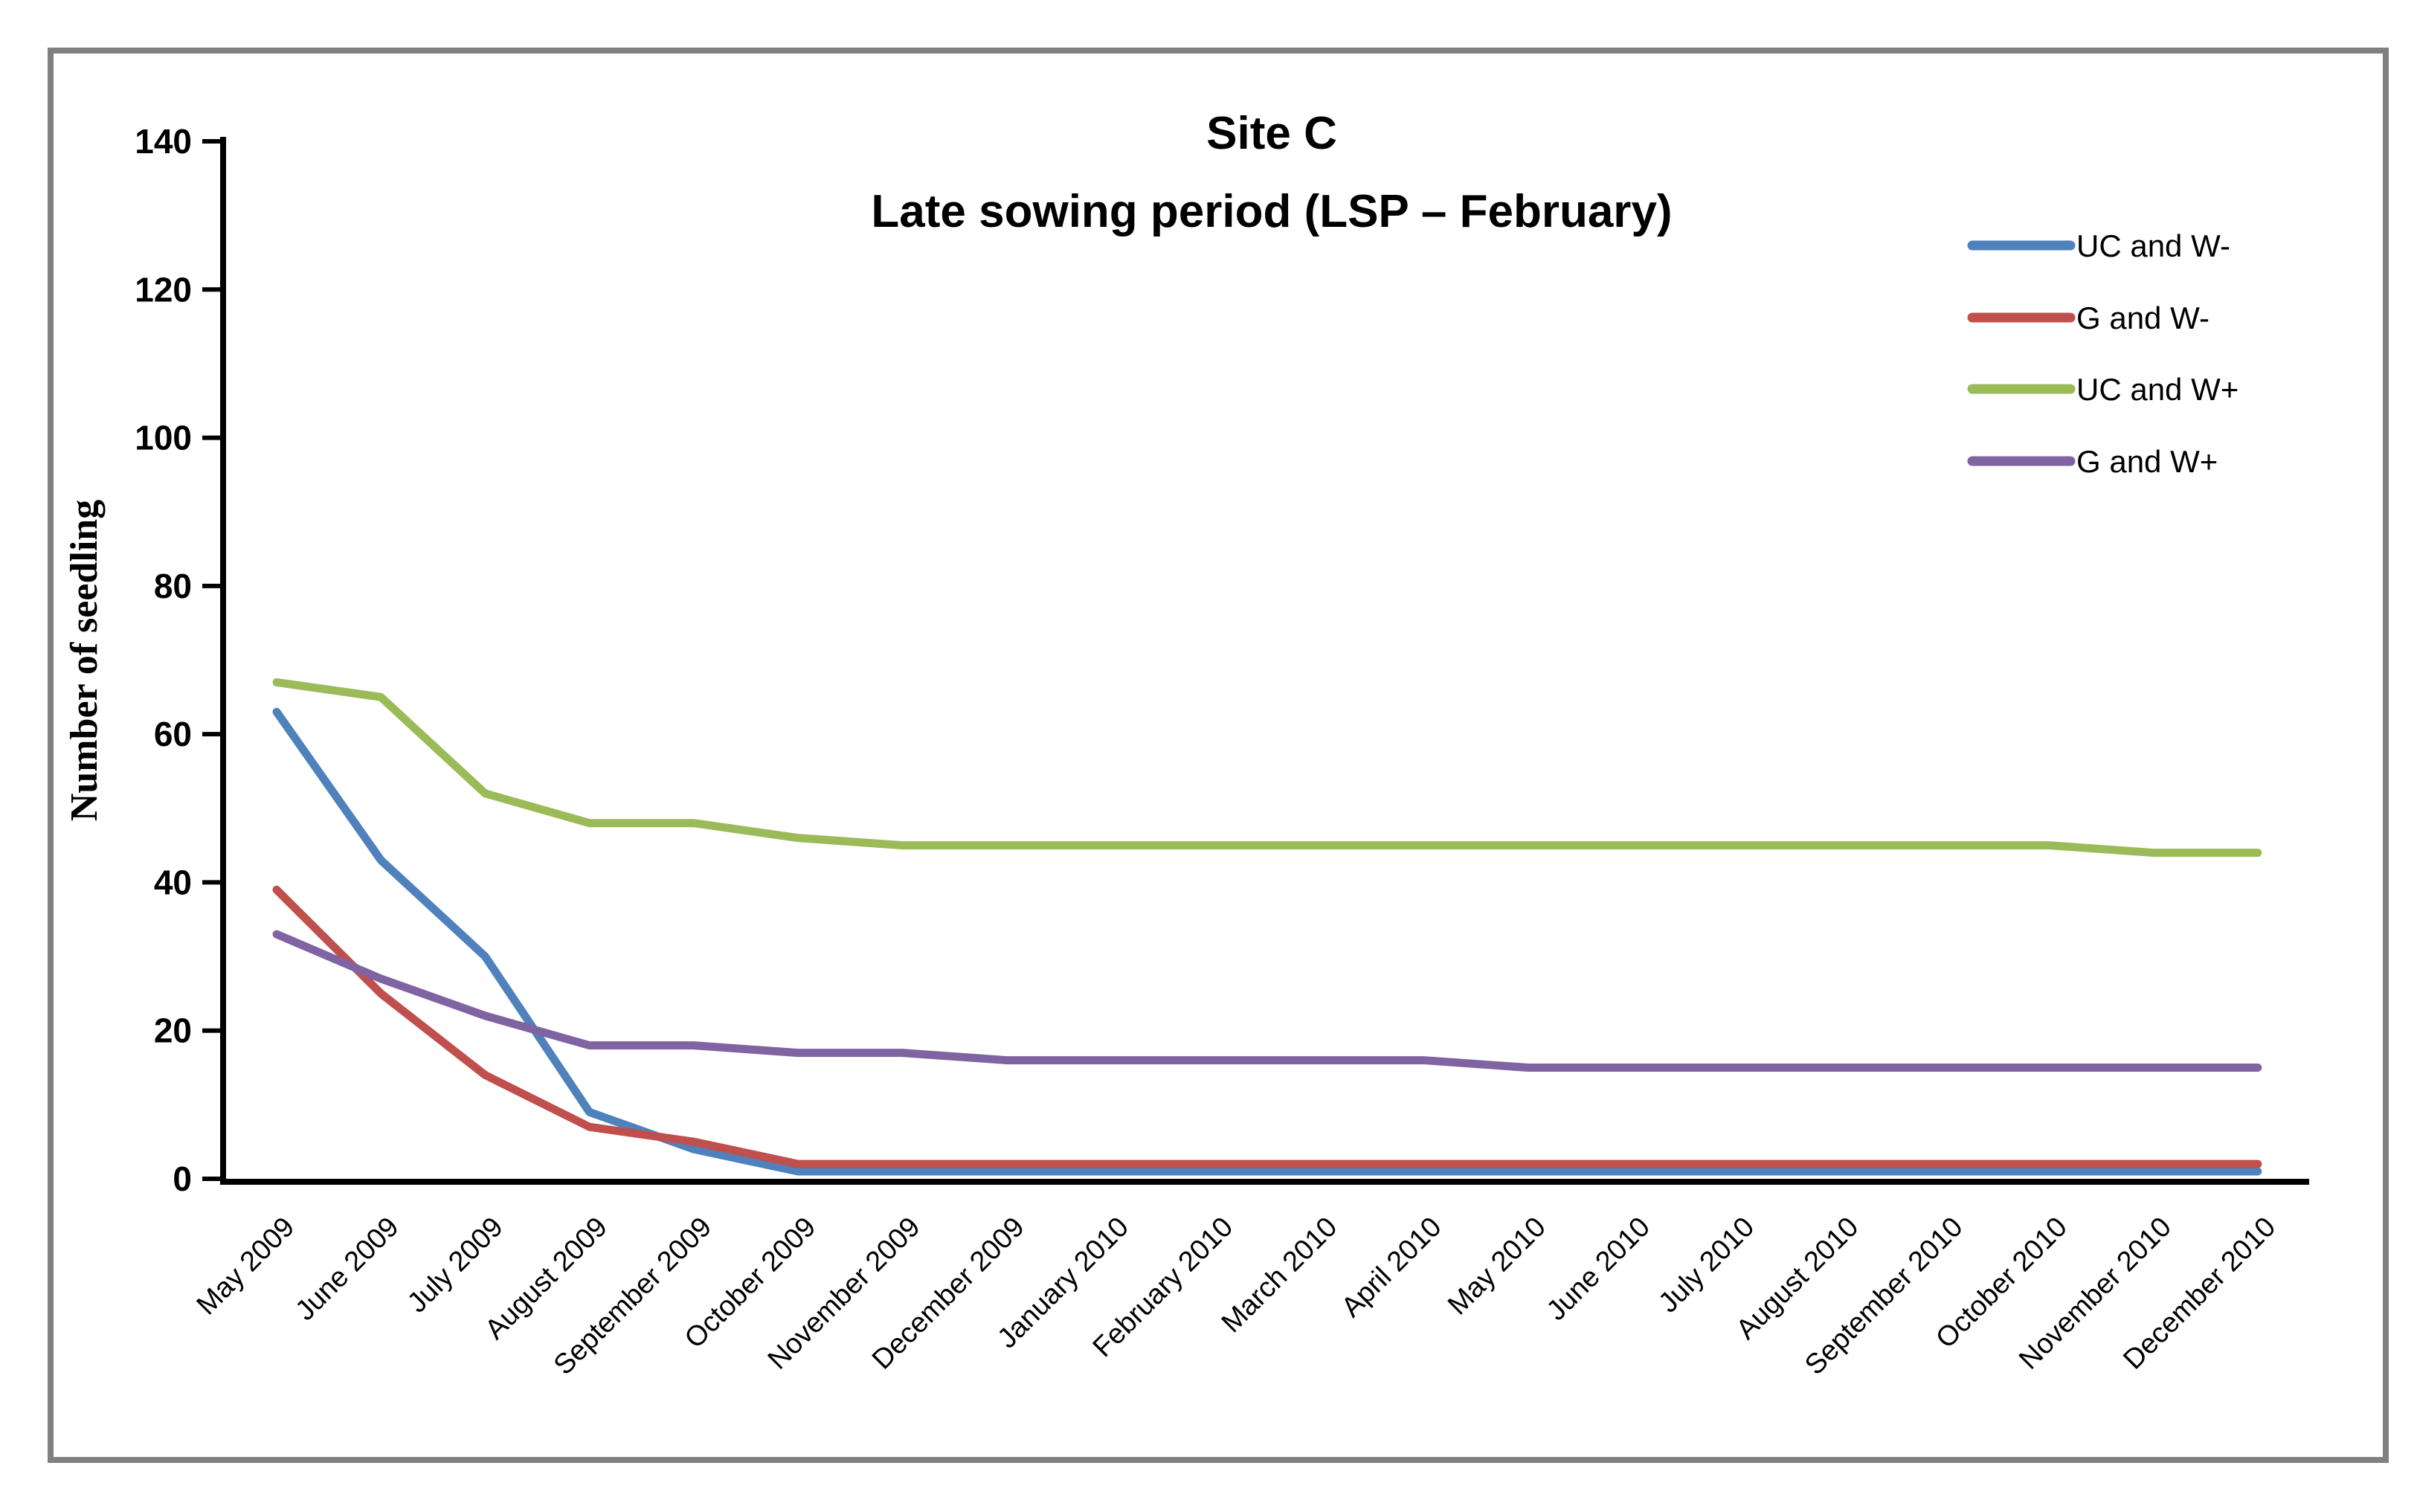 The width and height of the screenshot is (2417, 1512). Describe the element at coordinates (1497, 1267) in the screenshot. I see `x-tick-label: May 2010` at that location.